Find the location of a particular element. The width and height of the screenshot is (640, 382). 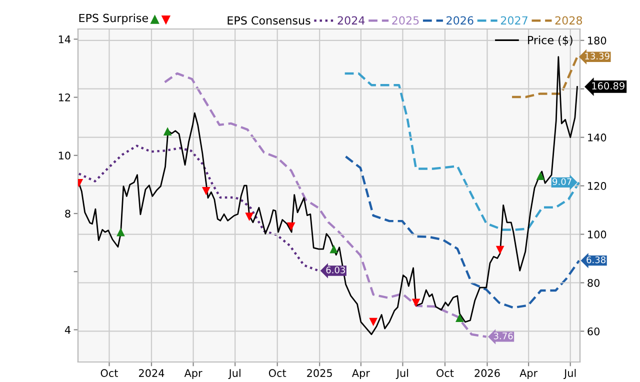

legend-label: 2026 is located at coordinates (460, 20).